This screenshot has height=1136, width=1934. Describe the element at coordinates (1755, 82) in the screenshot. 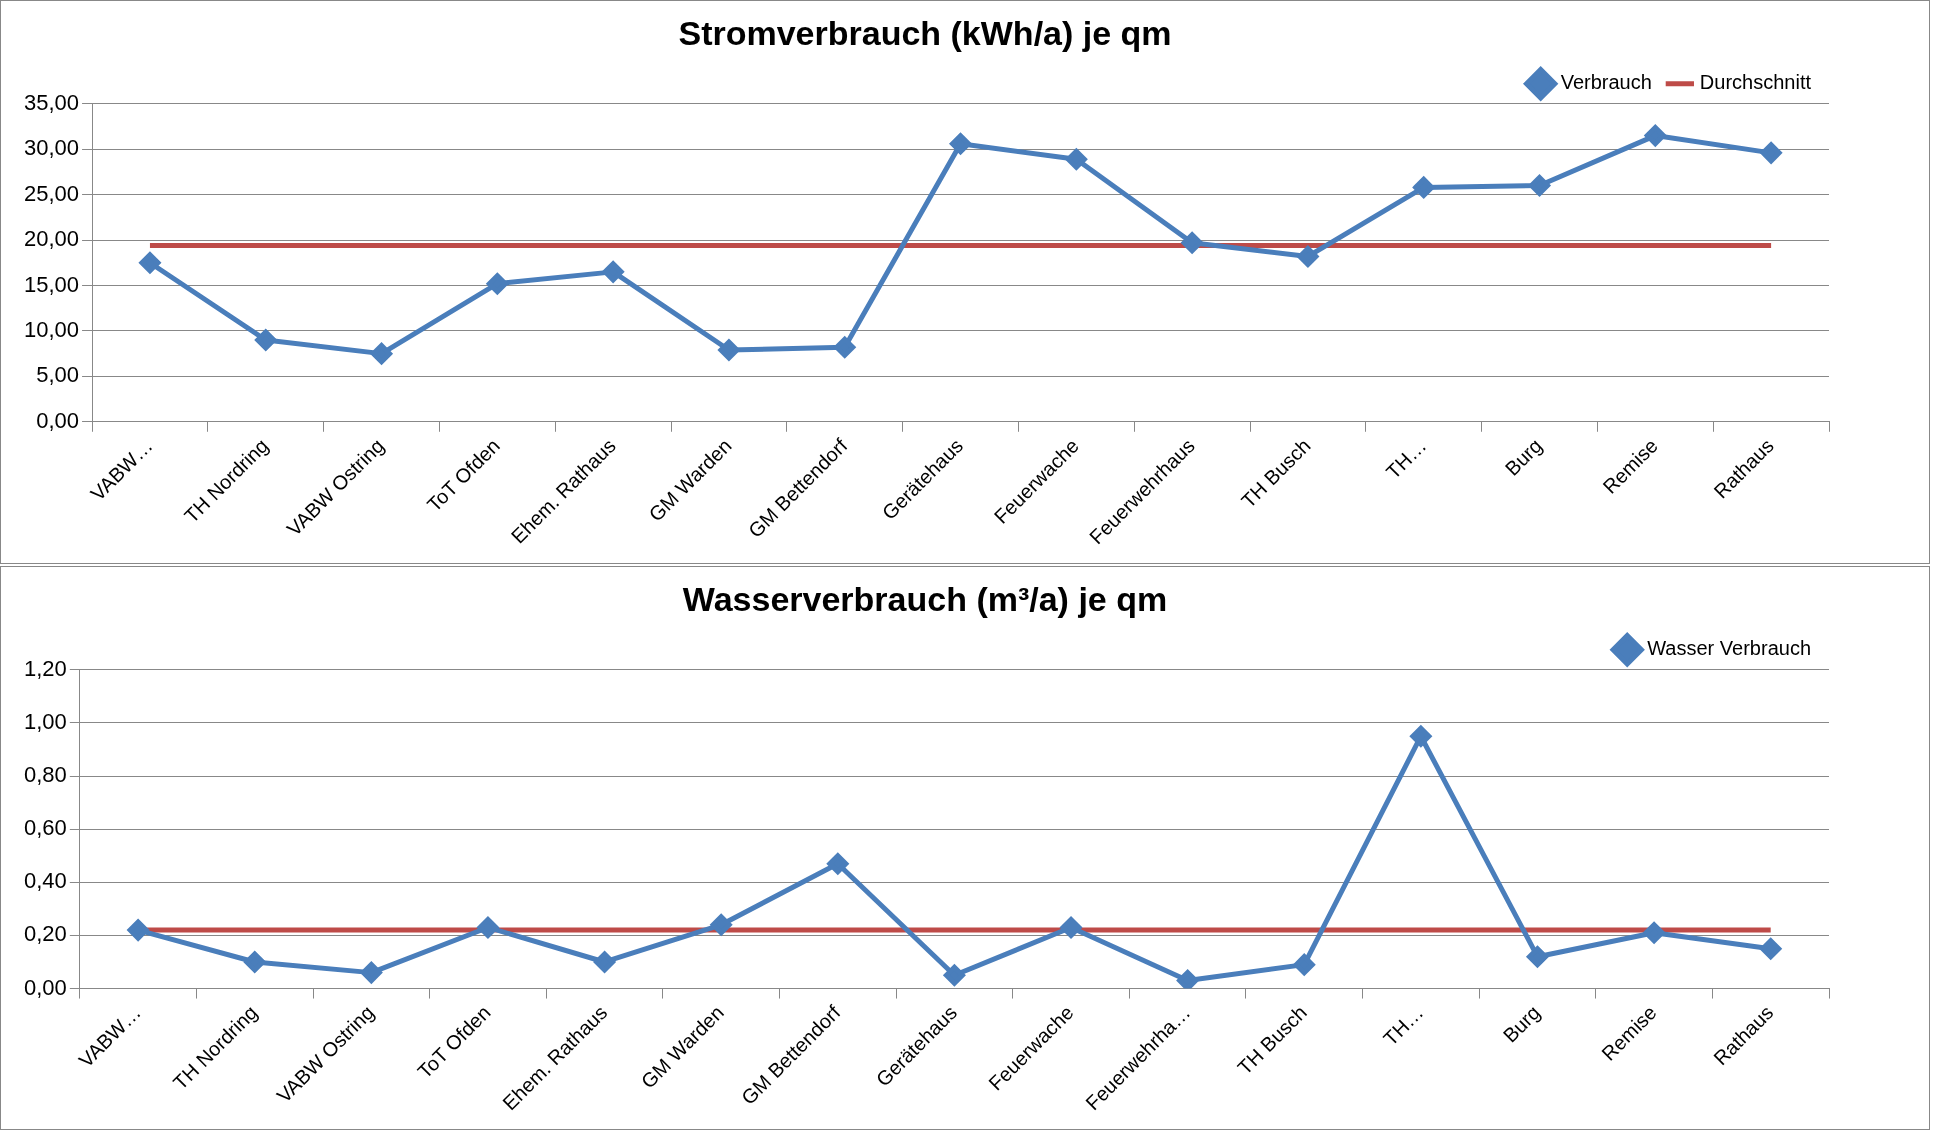

I see `legend-label: Durchschnitt` at that location.